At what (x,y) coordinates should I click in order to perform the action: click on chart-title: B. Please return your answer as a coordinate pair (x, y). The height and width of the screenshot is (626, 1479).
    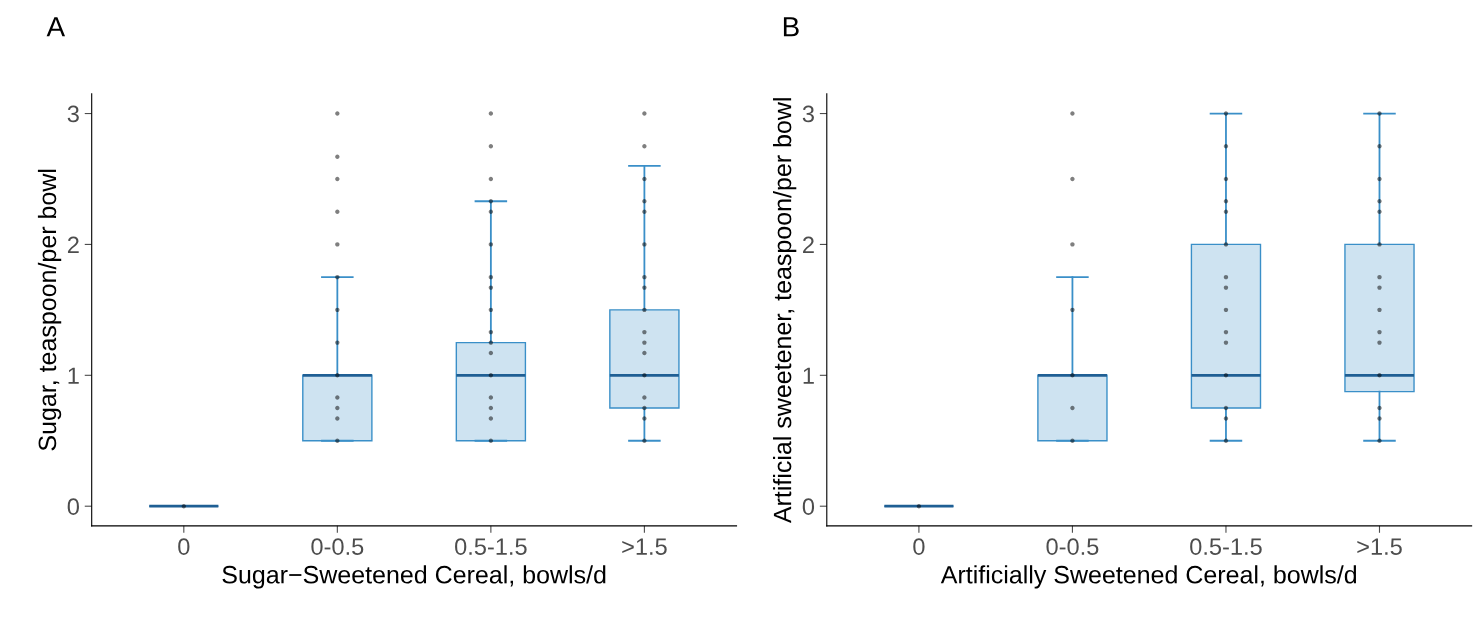
    Looking at the image, I should click on (791, 27).